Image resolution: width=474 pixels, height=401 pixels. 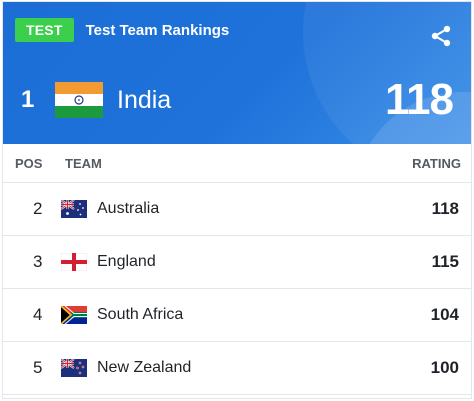 What do you see at coordinates (419, 99) in the screenshot?
I see `leader-rating: 118` at bounding box center [419, 99].